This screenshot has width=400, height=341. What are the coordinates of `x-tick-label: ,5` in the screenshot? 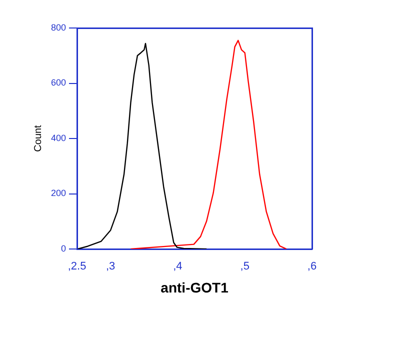 It's located at (245, 266).